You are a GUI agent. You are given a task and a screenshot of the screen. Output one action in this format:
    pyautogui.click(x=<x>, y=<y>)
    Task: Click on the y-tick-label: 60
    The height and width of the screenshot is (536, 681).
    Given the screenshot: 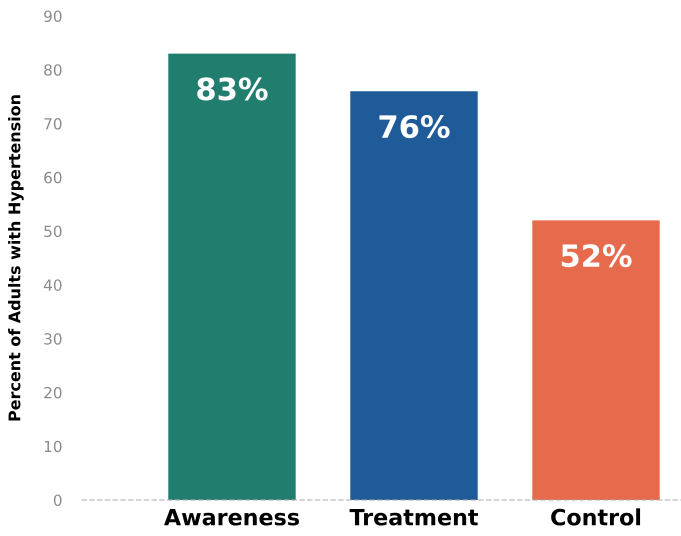 What is the action you would take?
    pyautogui.click(x=53, y=178)
    